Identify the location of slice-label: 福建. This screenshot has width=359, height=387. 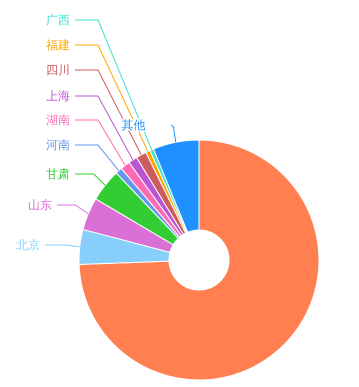
(58, 45).